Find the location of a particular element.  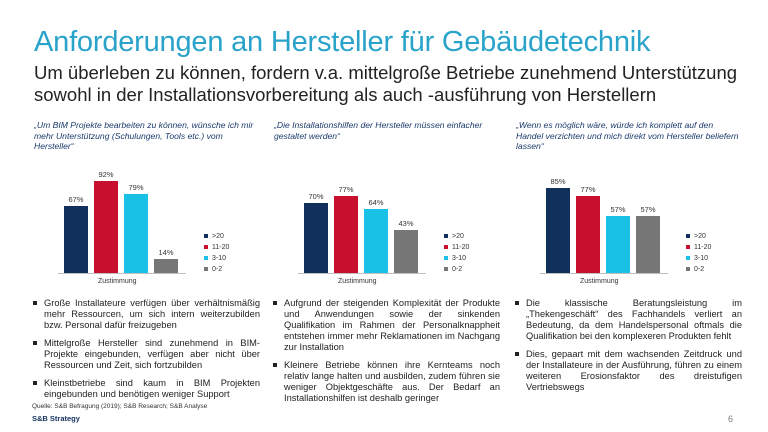

bar-chart: 67% 92% 79% 14% >20 11-20 3-10 0-2 Zustimmung is located at coordinates (146, 221).